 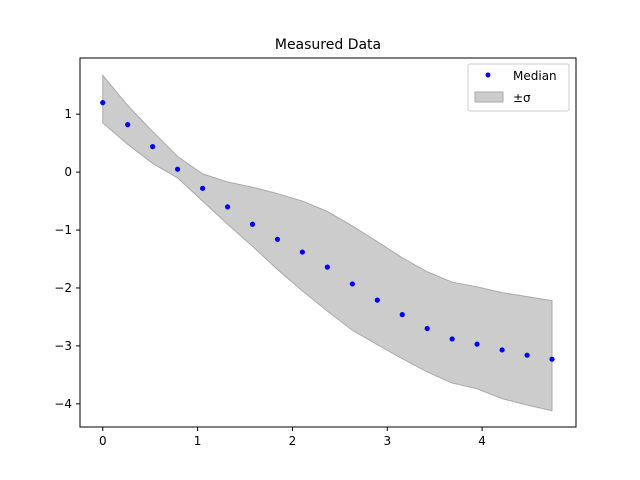 I want to click on legend: Median ±σ, so click(x=518, y=87).